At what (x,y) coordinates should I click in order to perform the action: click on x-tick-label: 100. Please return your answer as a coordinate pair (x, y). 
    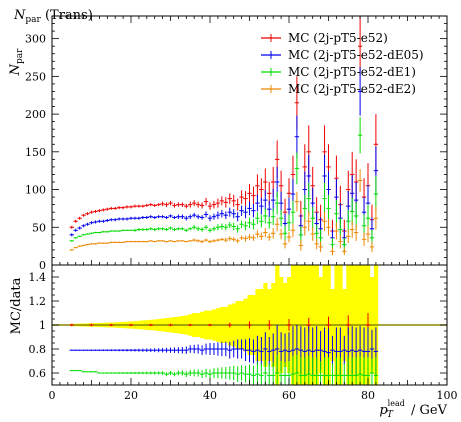
    Looking at the image, I should click on (447, 395).